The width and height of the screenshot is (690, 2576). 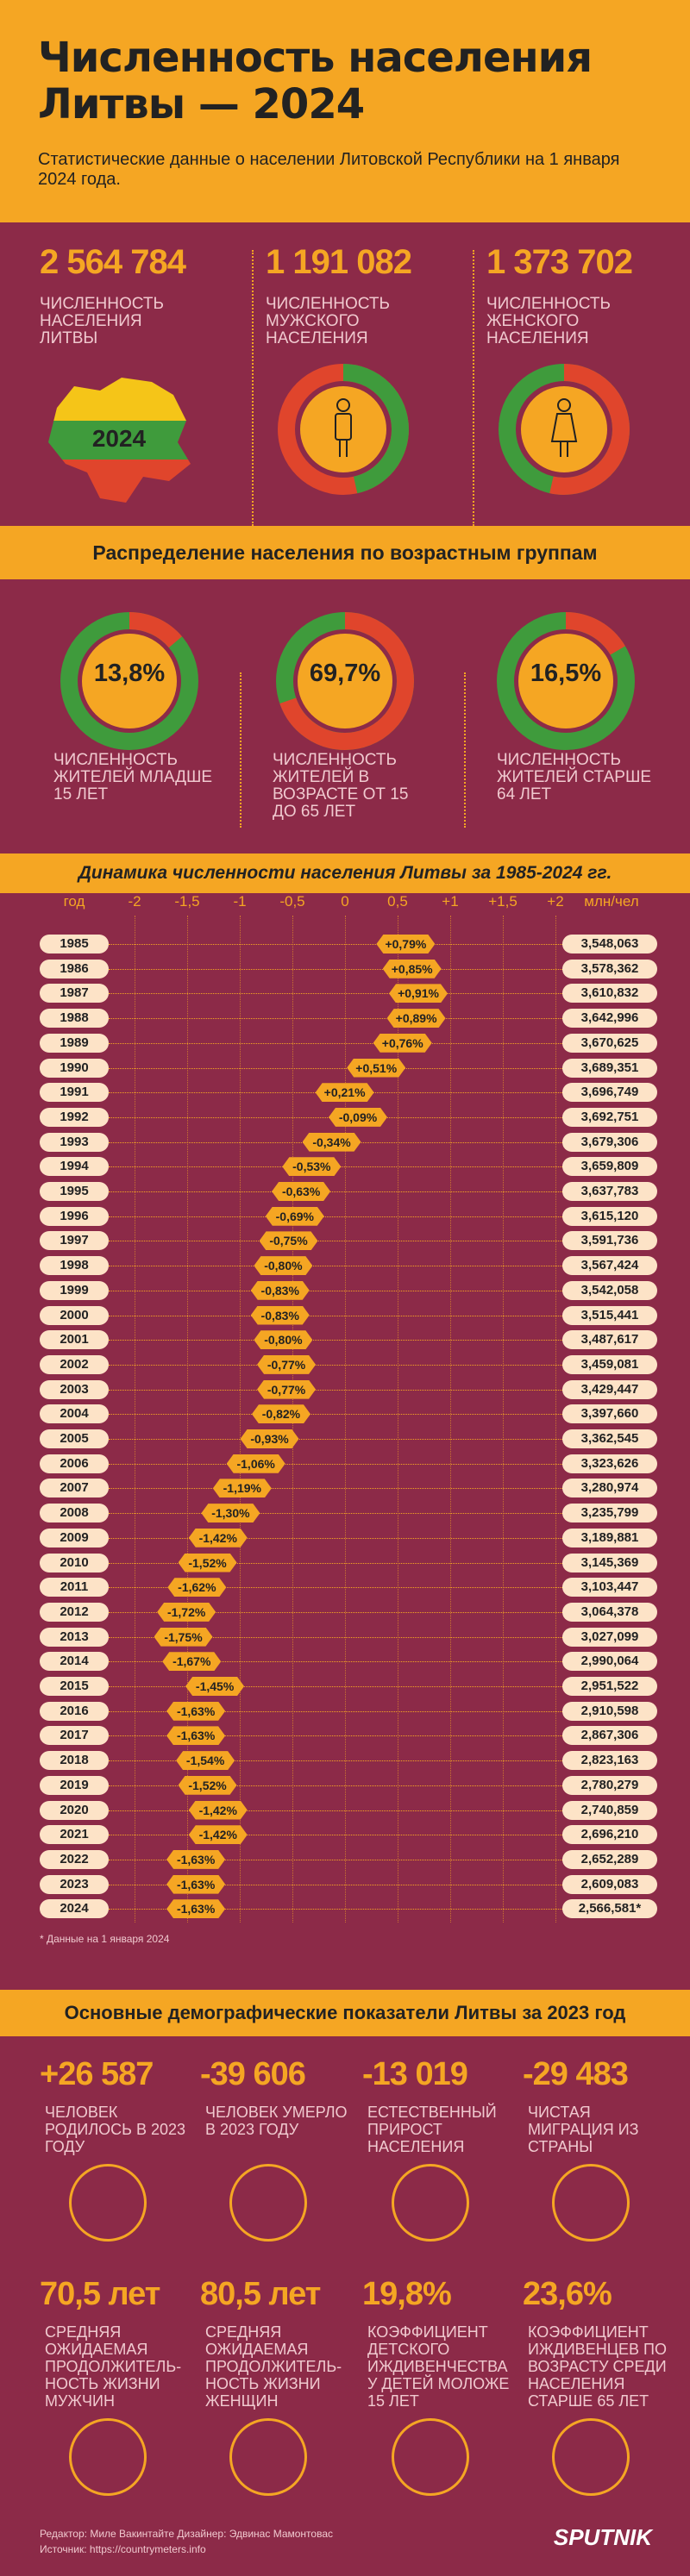 What do you see at coordinates (253, 2074) in the screenshot?
I see `deaths-value: -39 606` at bounding box center [253, 2074].